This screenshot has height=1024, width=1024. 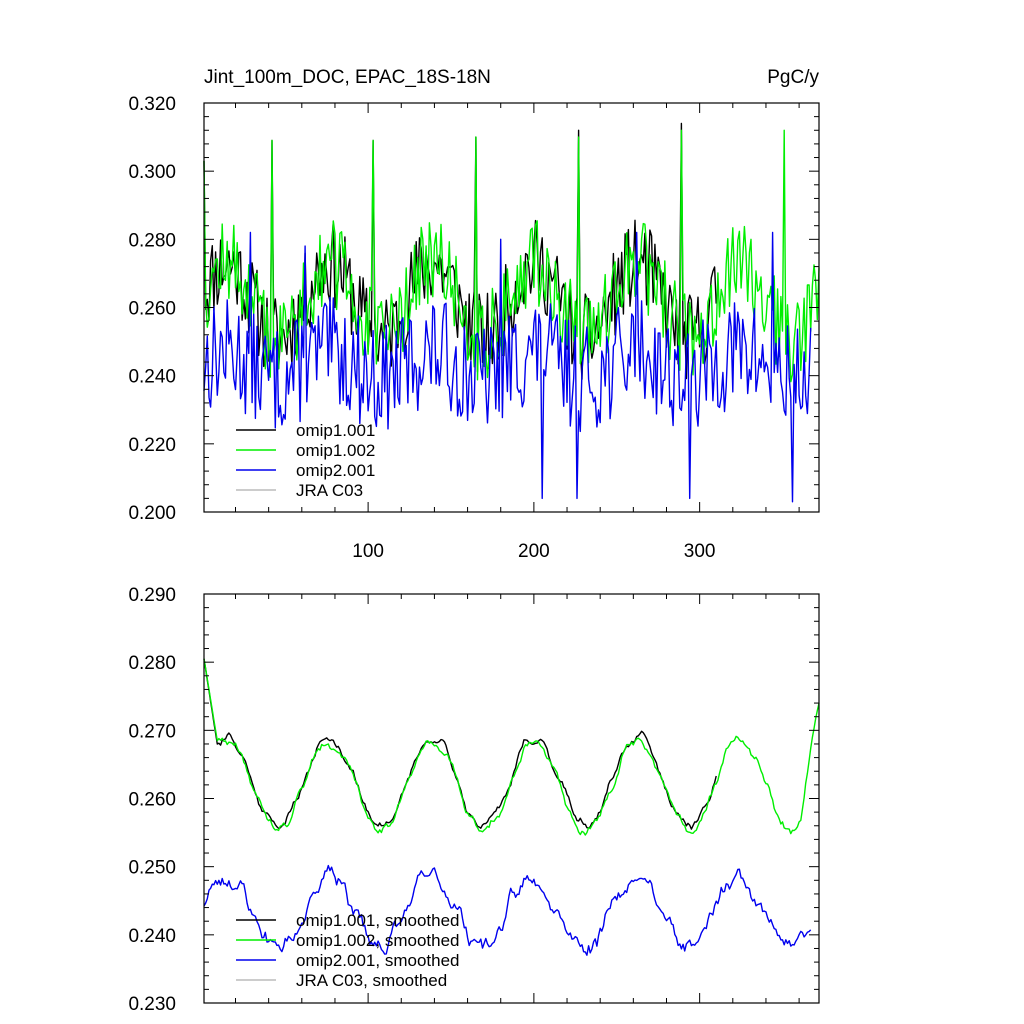 I want to click on top-title-right: PgC/y, so click(x=793, y=77).